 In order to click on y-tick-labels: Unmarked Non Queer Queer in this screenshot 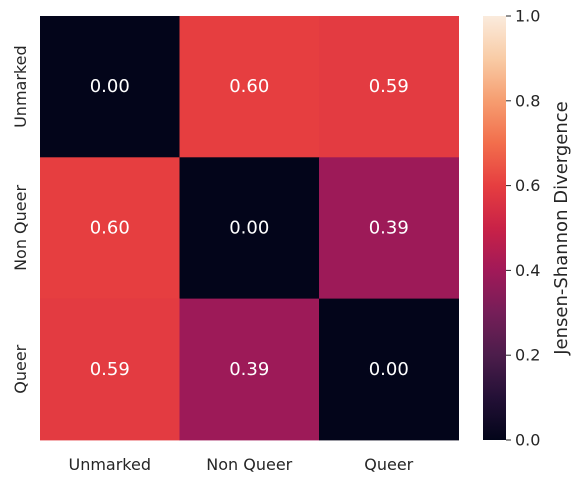, I will do `click(20, 219)`.